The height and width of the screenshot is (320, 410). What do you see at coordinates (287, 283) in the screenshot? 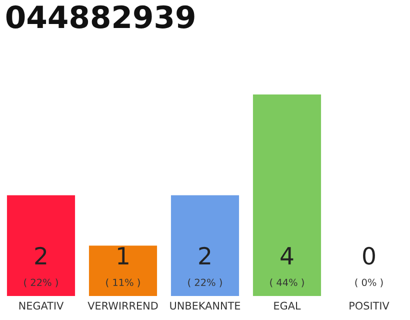
I see `annotation: ( 44% )` at bounding box center [287, 283].